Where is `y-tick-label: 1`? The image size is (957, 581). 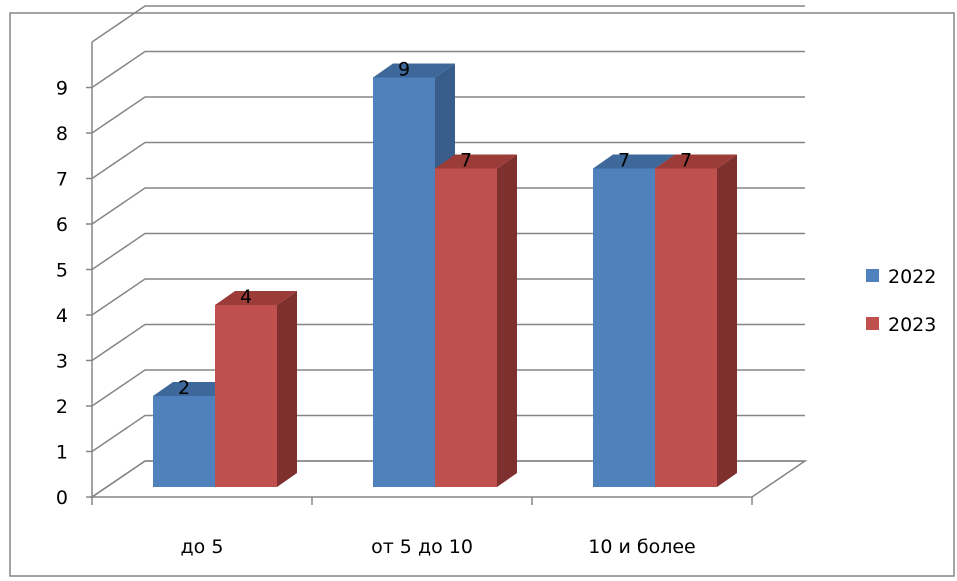
y-tick-label: 1 is located at coordinates (62, 453).